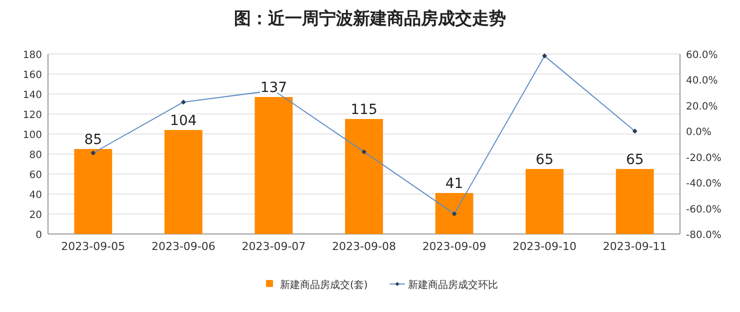 This screenshot has height=312, width=740. I want to click on x-tick-label: 2023-09-09, so click(454, 246).